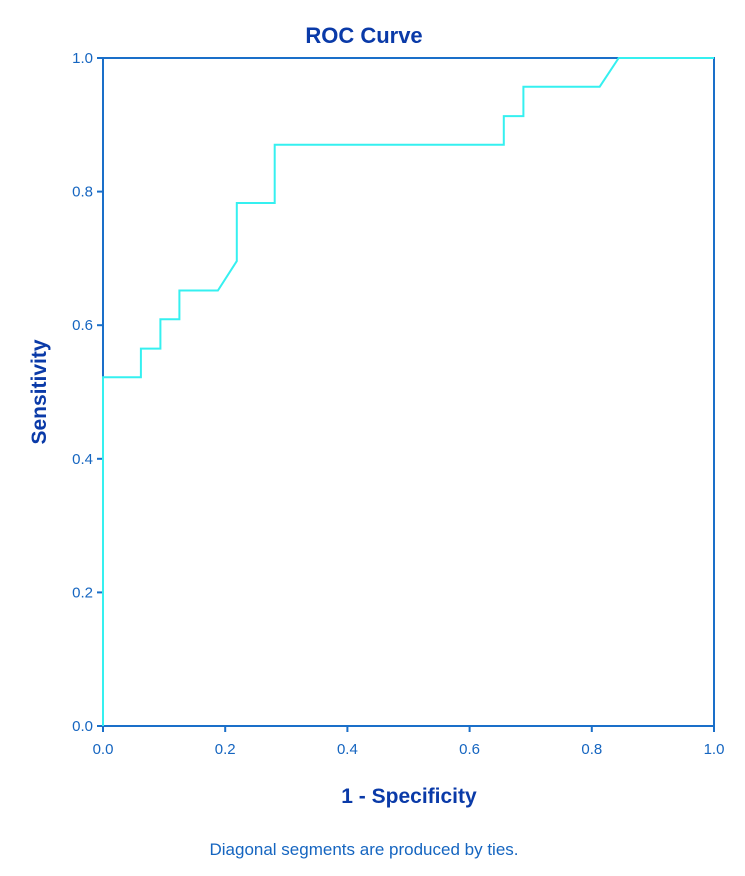 The image size is (745, 876). Describe the element at coordinates (82, 726) in the screenshot. I see `y-tick-label: 0.0` at that location.